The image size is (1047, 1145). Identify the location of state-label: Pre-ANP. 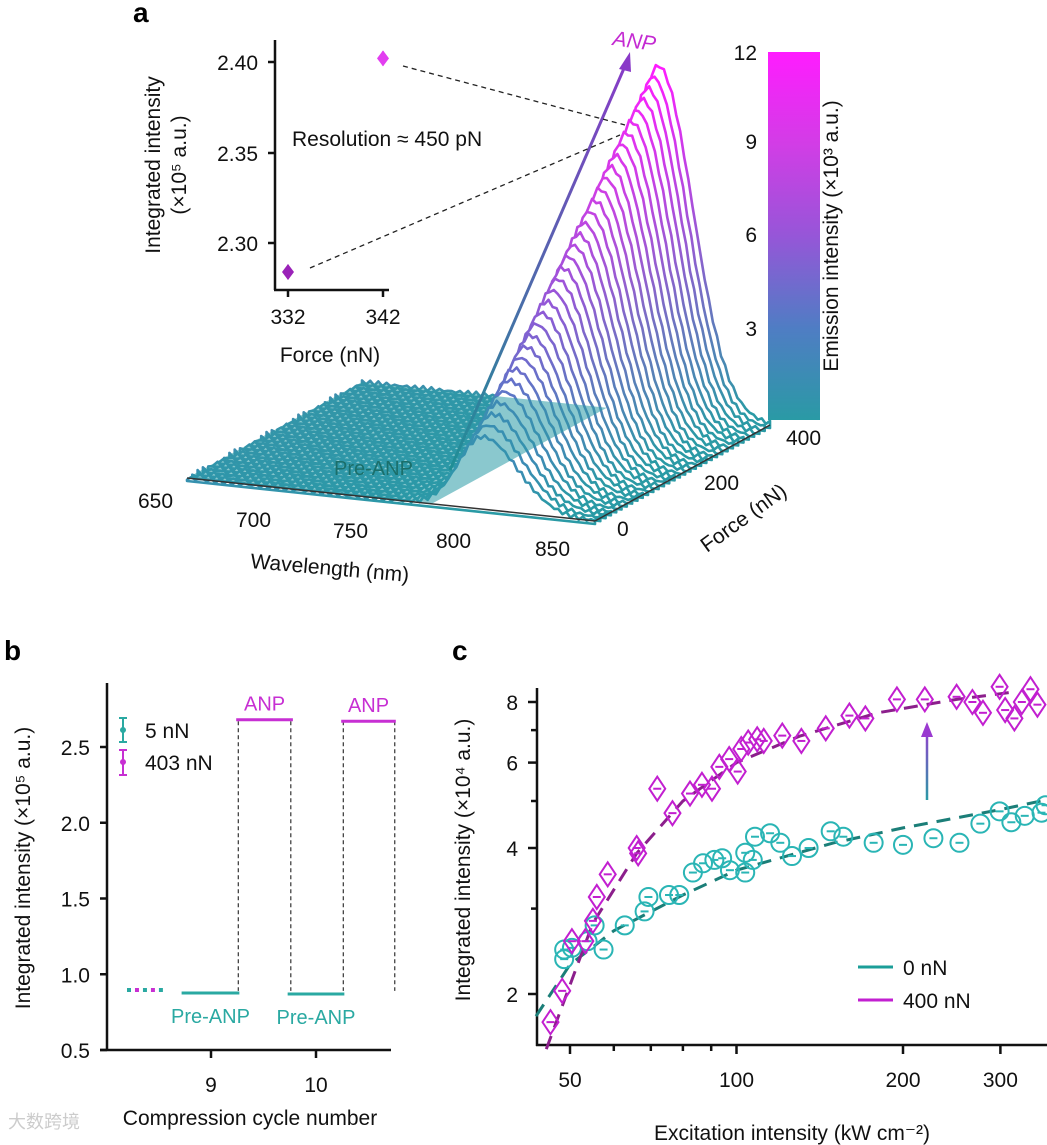
(210, 1017).